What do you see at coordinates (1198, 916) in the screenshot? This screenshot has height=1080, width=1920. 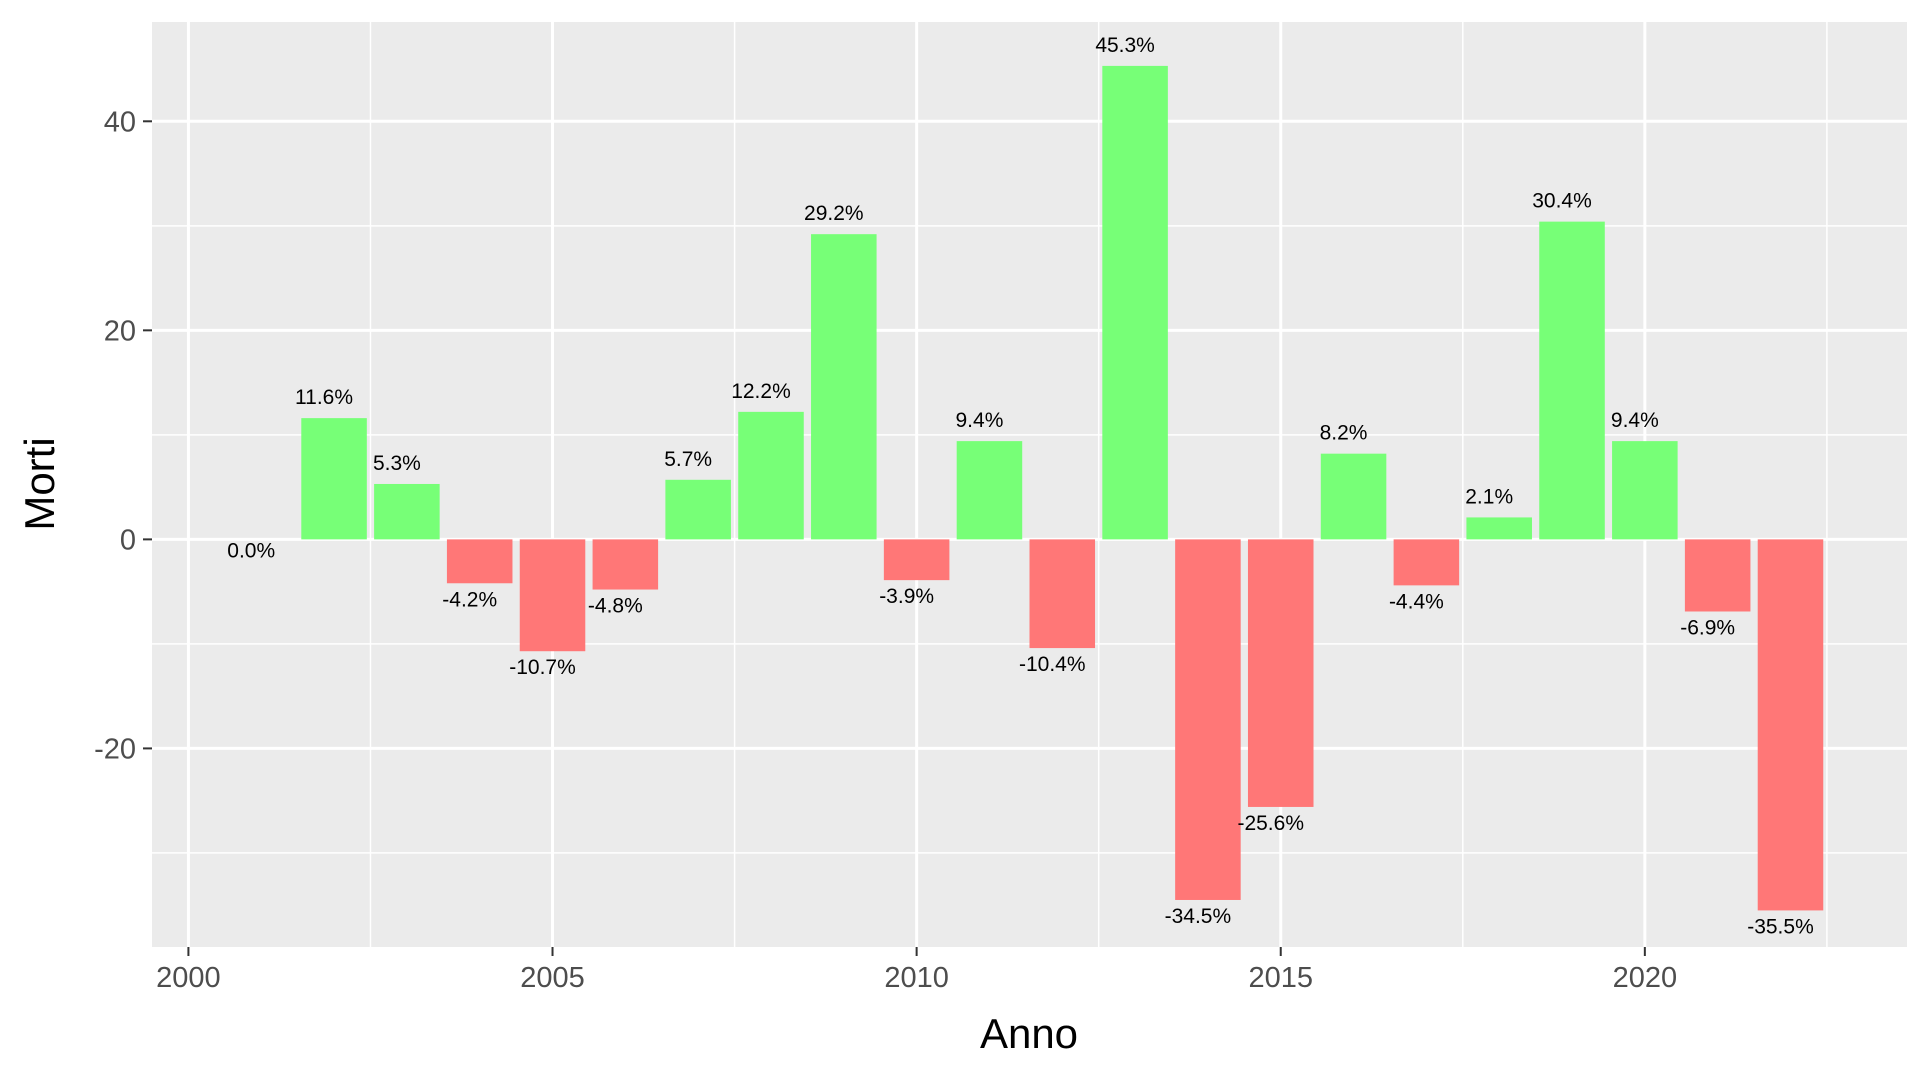 I see `bar-label-2014: -34.5%` at bounding box center [1198, 916].